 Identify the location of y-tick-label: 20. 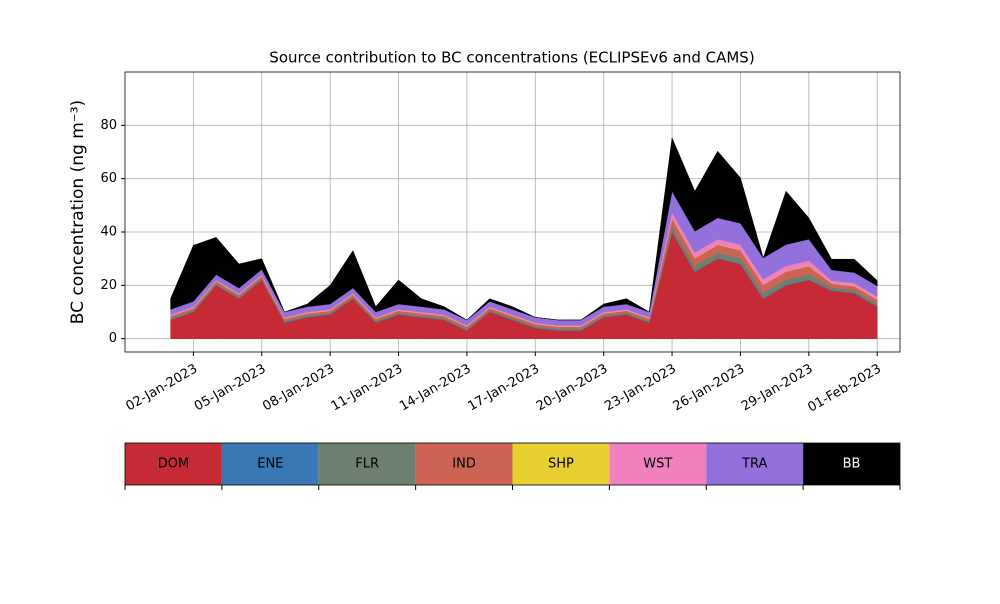
(108, 285).